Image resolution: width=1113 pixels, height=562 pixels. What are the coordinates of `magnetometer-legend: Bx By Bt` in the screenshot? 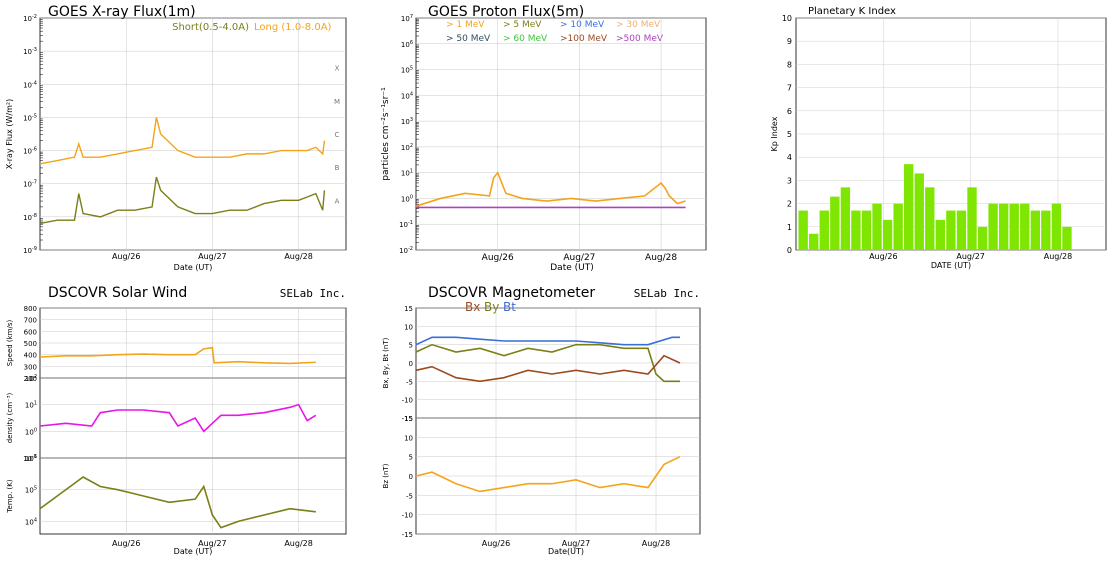 It's located at (490, 307).